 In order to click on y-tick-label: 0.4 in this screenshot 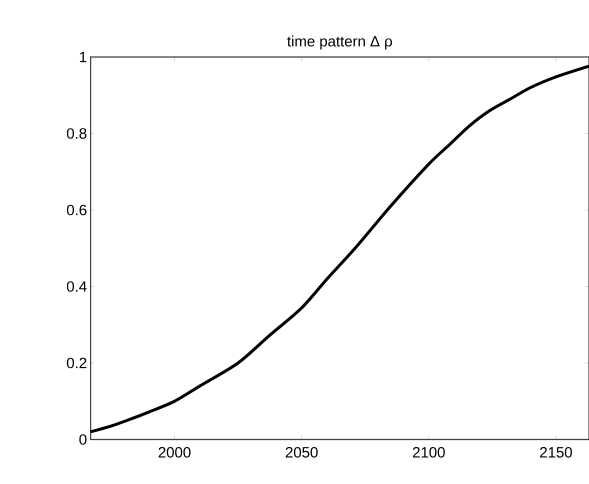, I will do `click(76, 286)`.